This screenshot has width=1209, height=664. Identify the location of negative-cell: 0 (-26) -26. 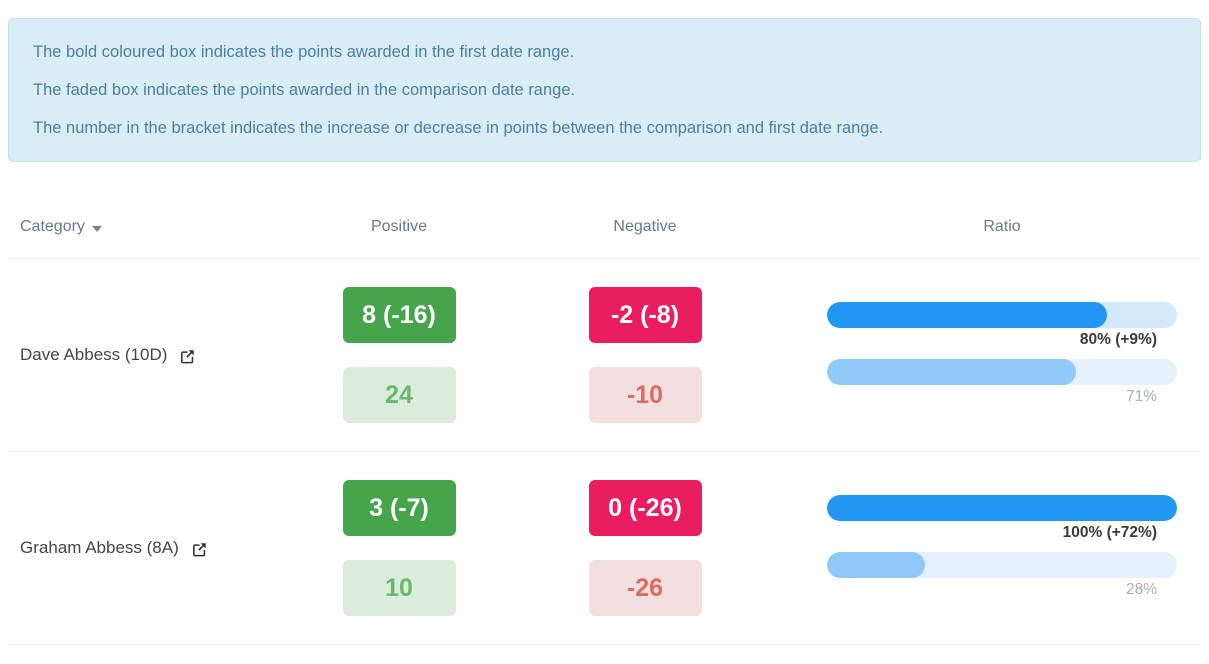
(645, 548).